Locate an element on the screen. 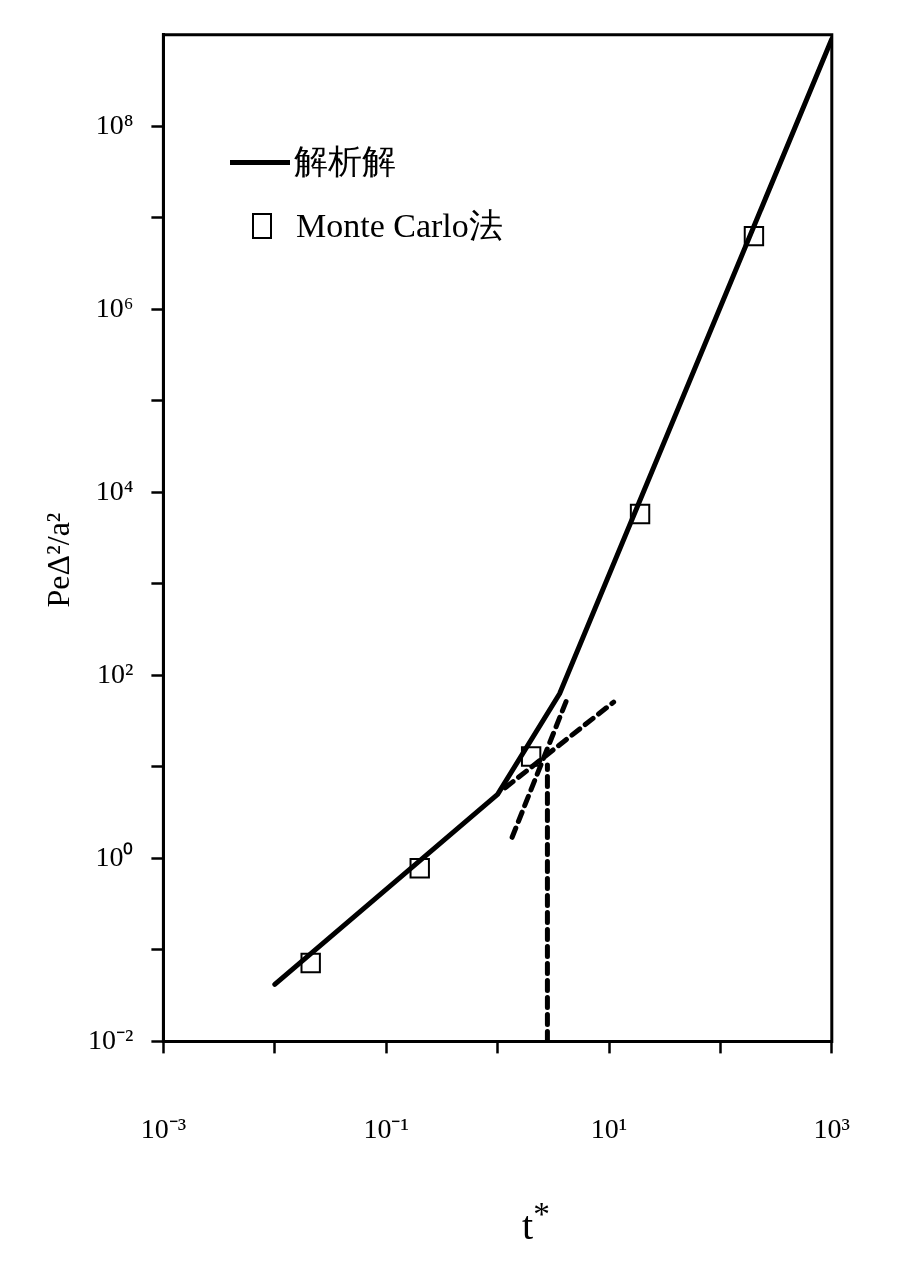 The image size is (910, 1277). legend-label: Monte Carlo法 is located at coordinates (399, 226).